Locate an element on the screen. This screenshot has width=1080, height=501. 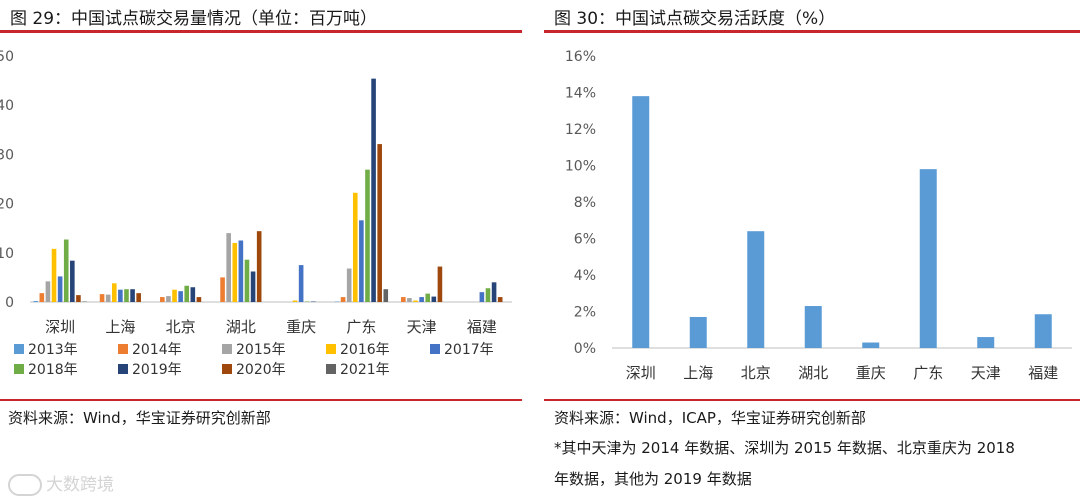
watermark: 大数跨境 is located at coordinates (61, 483).